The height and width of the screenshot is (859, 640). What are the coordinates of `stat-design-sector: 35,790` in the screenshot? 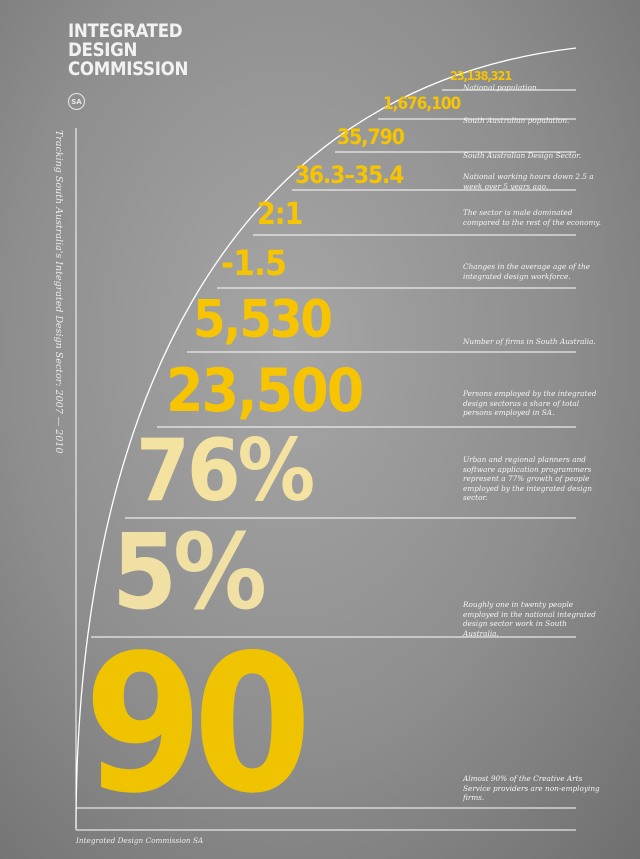 It's located at (371, 137).